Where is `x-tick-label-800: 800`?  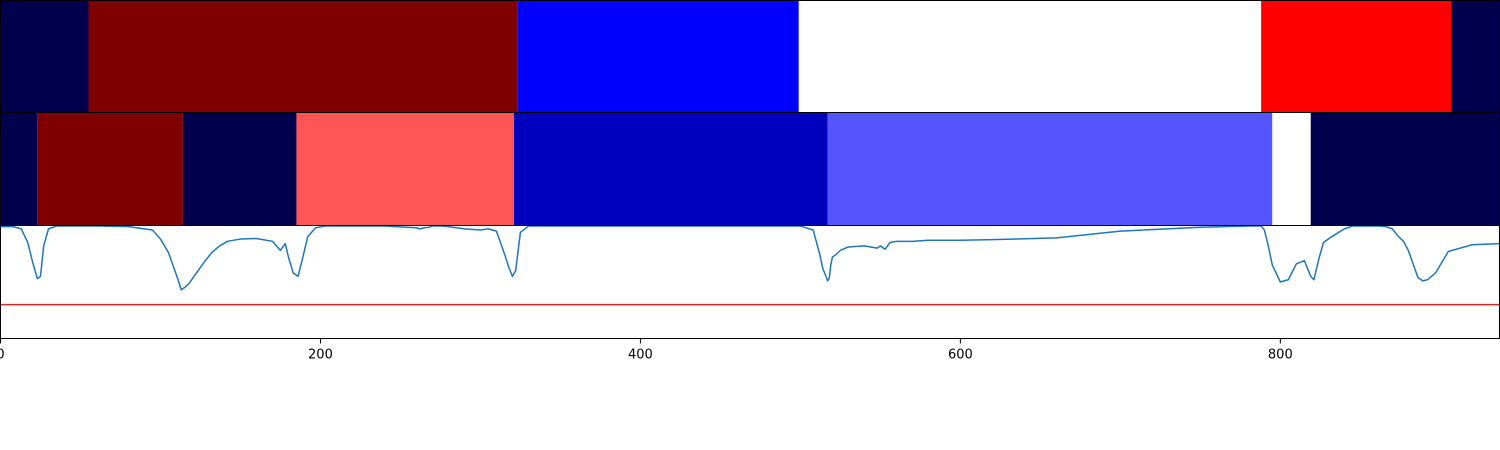 x-tick-label-800: 800 is located at coordinates (1280, 355).